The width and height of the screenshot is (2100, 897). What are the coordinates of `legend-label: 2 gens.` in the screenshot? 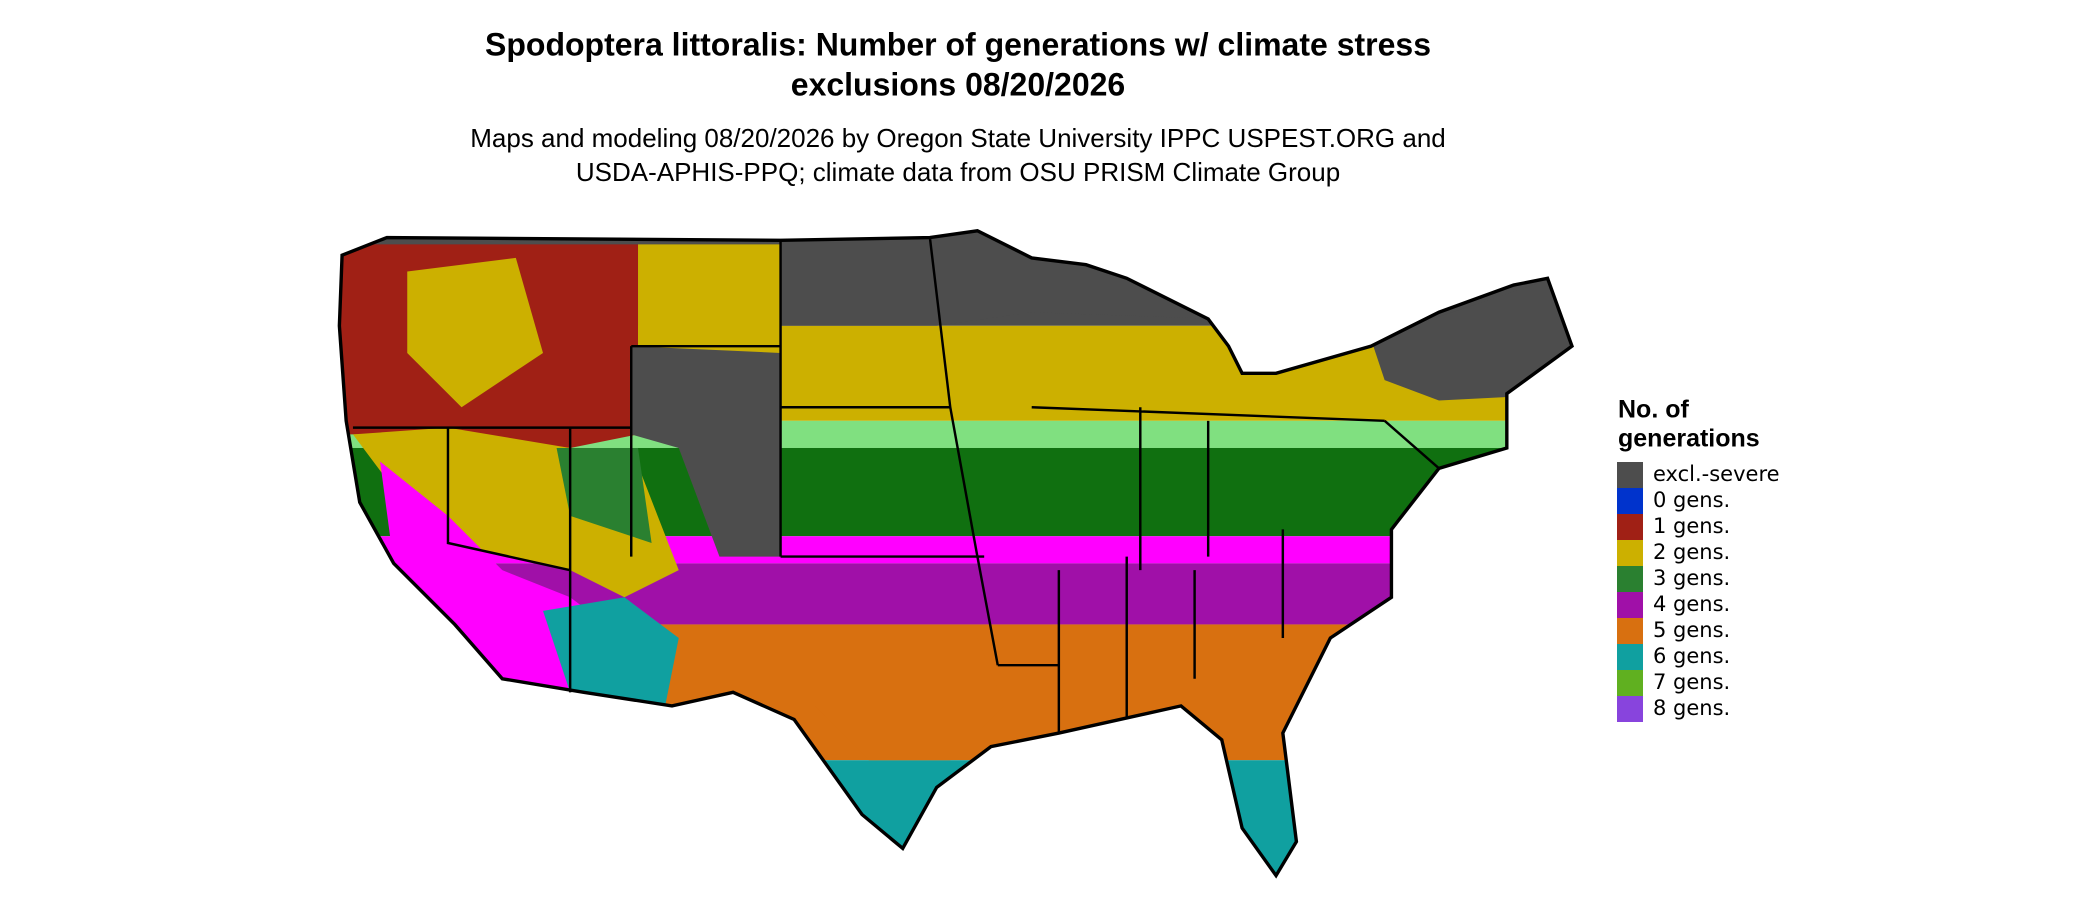 It's located at (1691, 552).